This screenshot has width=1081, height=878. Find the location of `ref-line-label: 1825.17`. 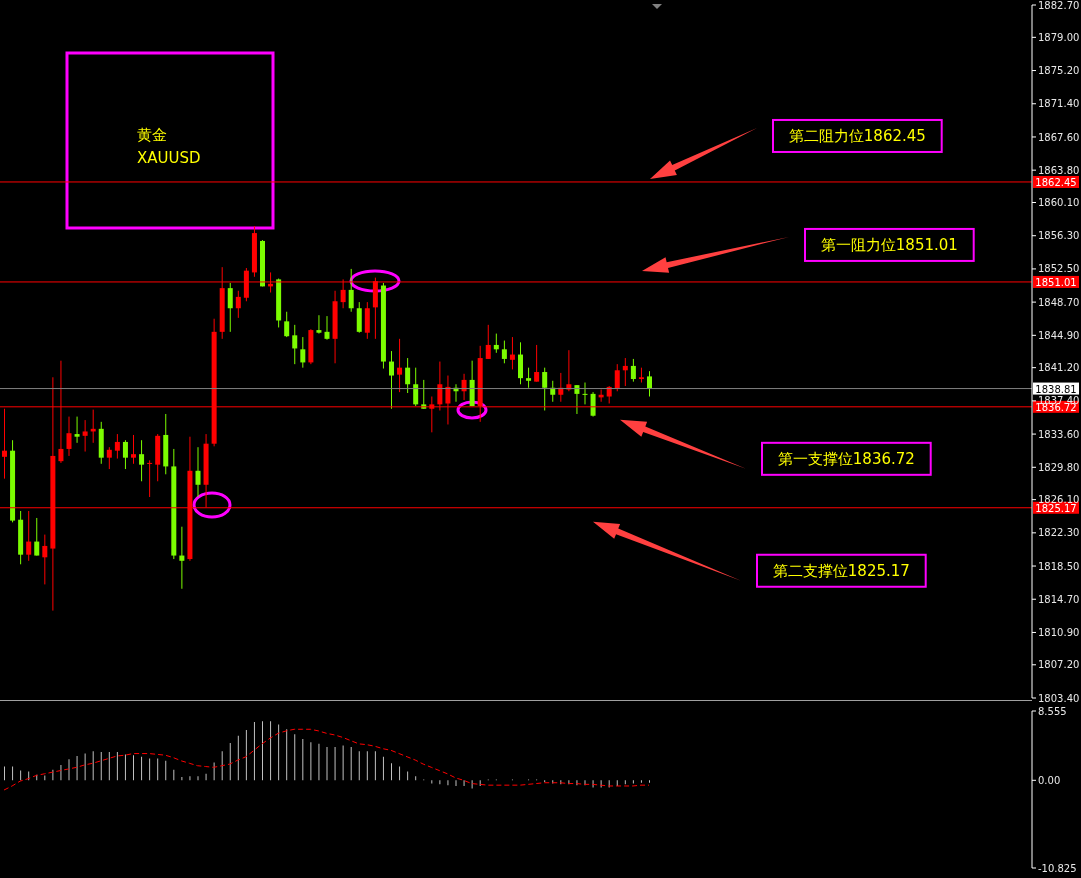

ref-line-label: 1825.17 is located at coordinates (1056, 508).